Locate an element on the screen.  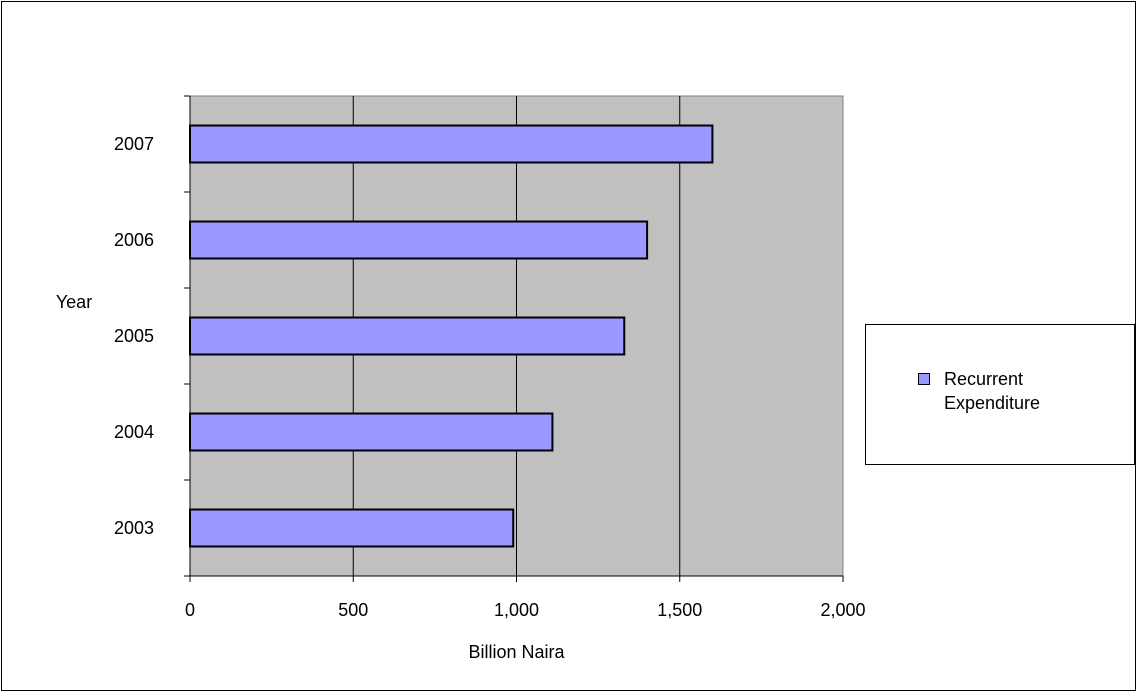
x-tick-label: 500 is located at coordinates (353, 610).